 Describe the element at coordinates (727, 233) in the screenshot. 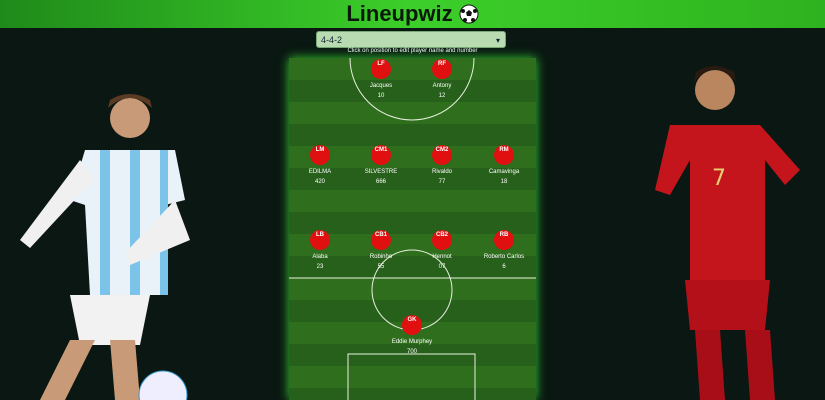

I see `right-player: 7` at that location.